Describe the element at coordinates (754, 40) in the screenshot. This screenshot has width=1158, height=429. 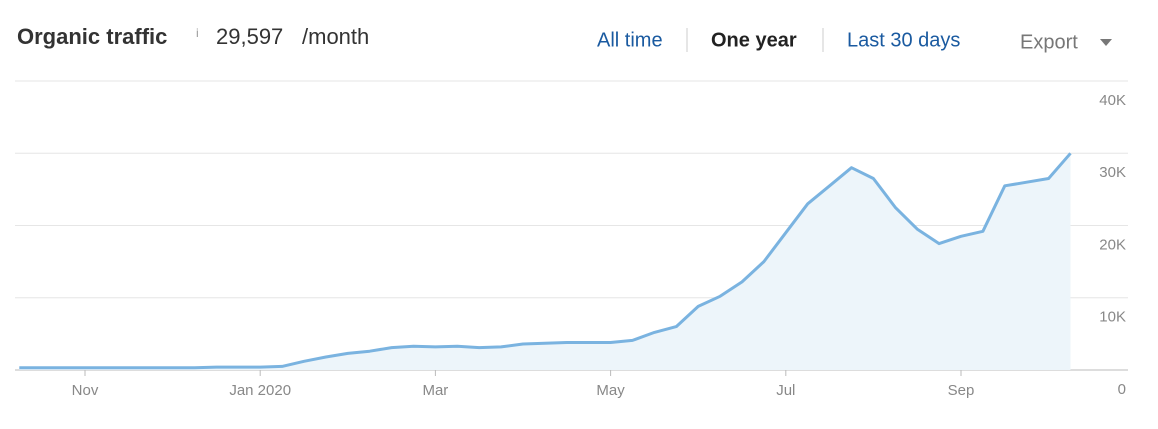
I see `range-button: One year` at that location.